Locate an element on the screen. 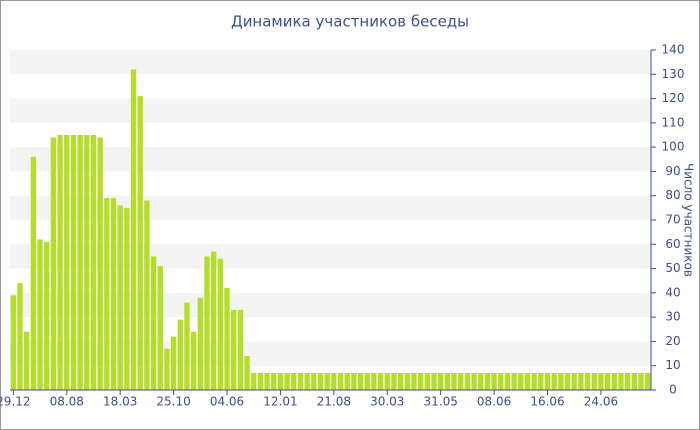 This screenshot has height=430, width=700. y-tick-label: 10 is located at coordinates (672, 365).